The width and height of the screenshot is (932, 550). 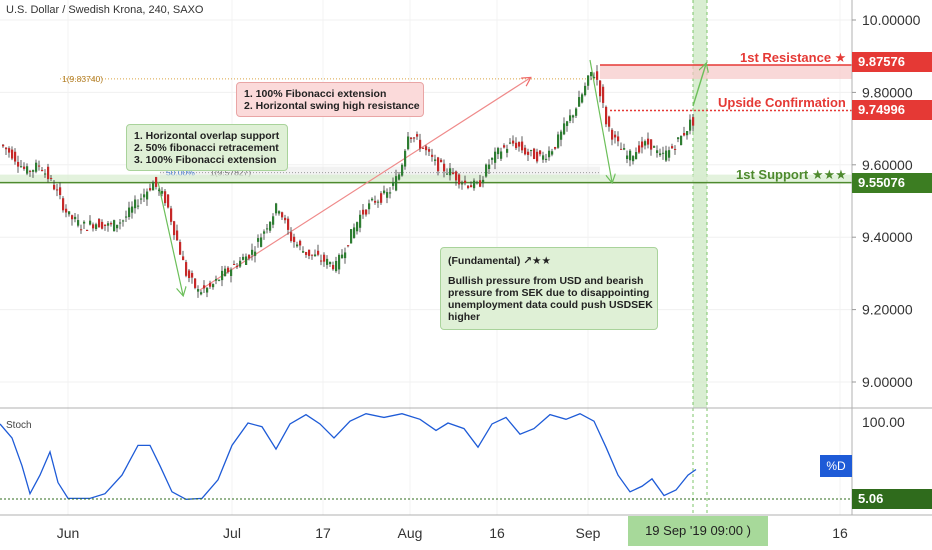 What do you see at coordinates (726, 71) in the screenshot?
I see `resistance-zone` at bounding box center [726, 71].